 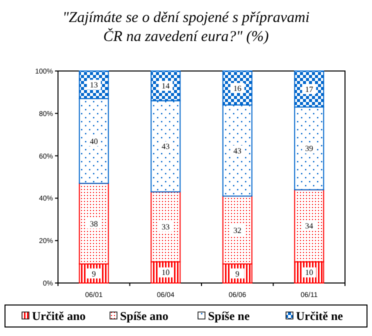 What do you see at coordinates (166, 86) in the screenshot?
I see `data-label: 14` at bounding box center [166, 86].